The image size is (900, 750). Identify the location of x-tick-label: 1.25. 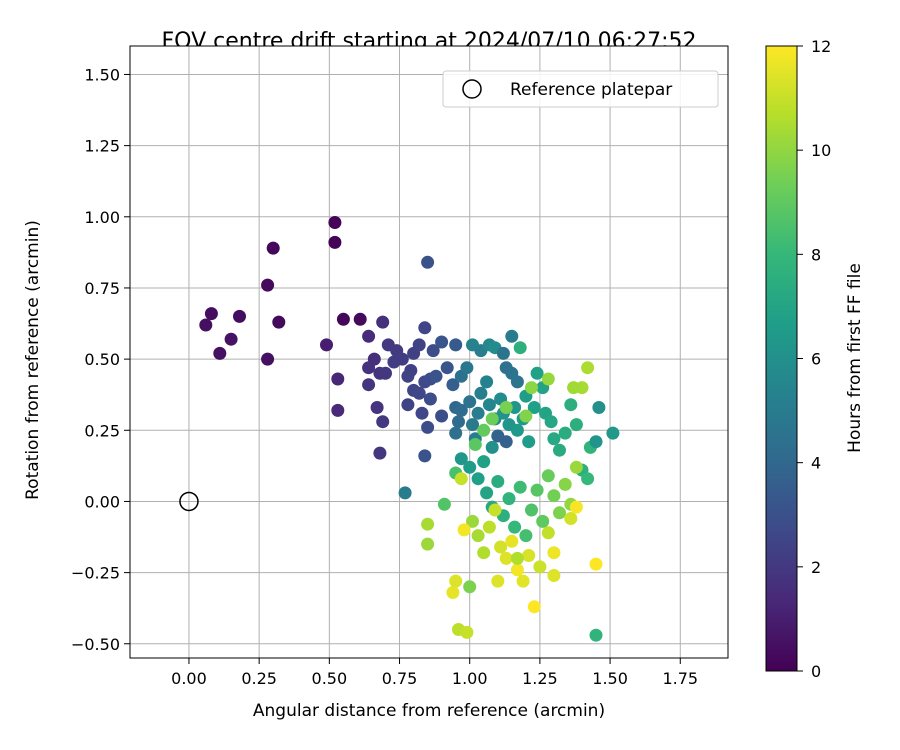
(540, 678).